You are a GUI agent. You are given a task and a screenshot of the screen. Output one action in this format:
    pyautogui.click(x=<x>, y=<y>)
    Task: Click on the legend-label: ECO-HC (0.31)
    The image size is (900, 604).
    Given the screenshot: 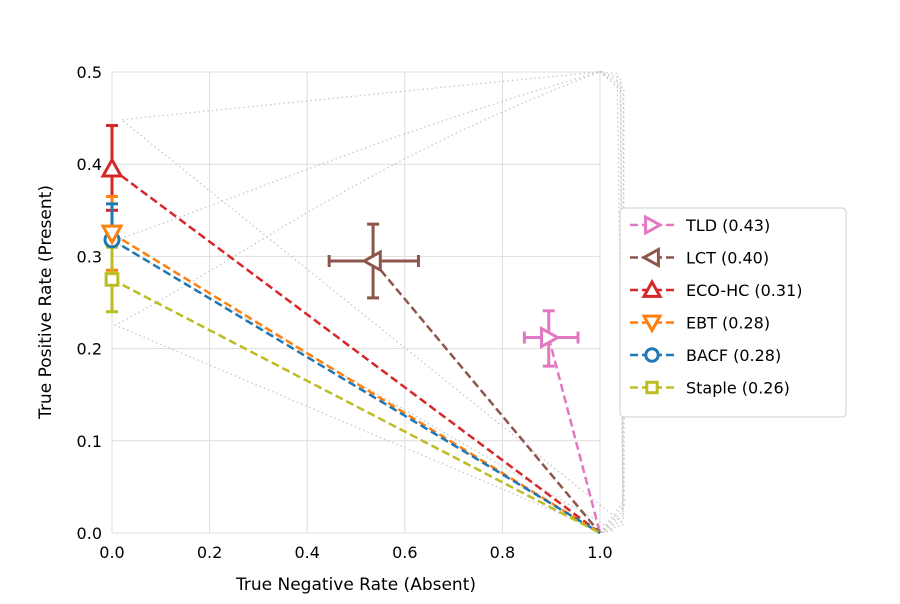 What is the action you would take?
    pyautogui.click(x=744, y=290)
    